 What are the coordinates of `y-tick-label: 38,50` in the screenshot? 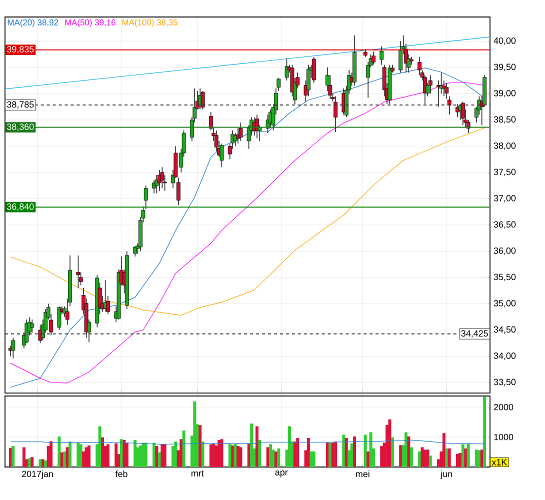 It's located at (505, 120).